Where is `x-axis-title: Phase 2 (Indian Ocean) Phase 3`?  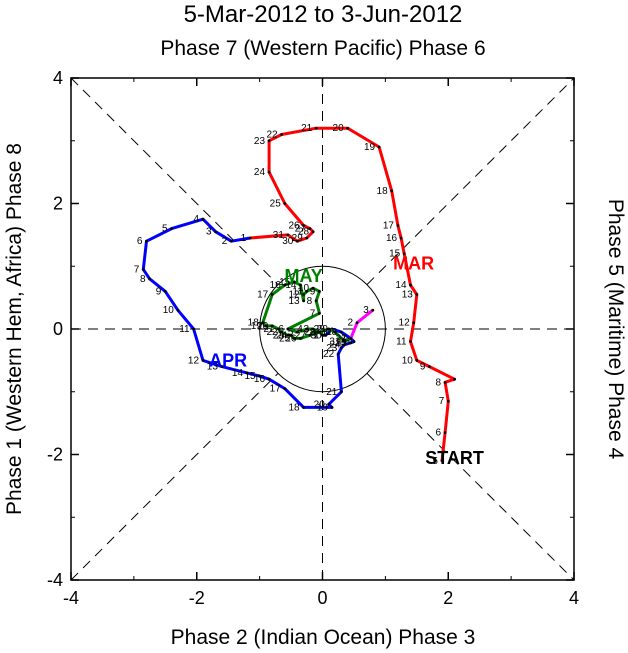 x-axis-title: Phase 2 (Indian Ocean) Phase 3 is located at coordinates (323, 637).